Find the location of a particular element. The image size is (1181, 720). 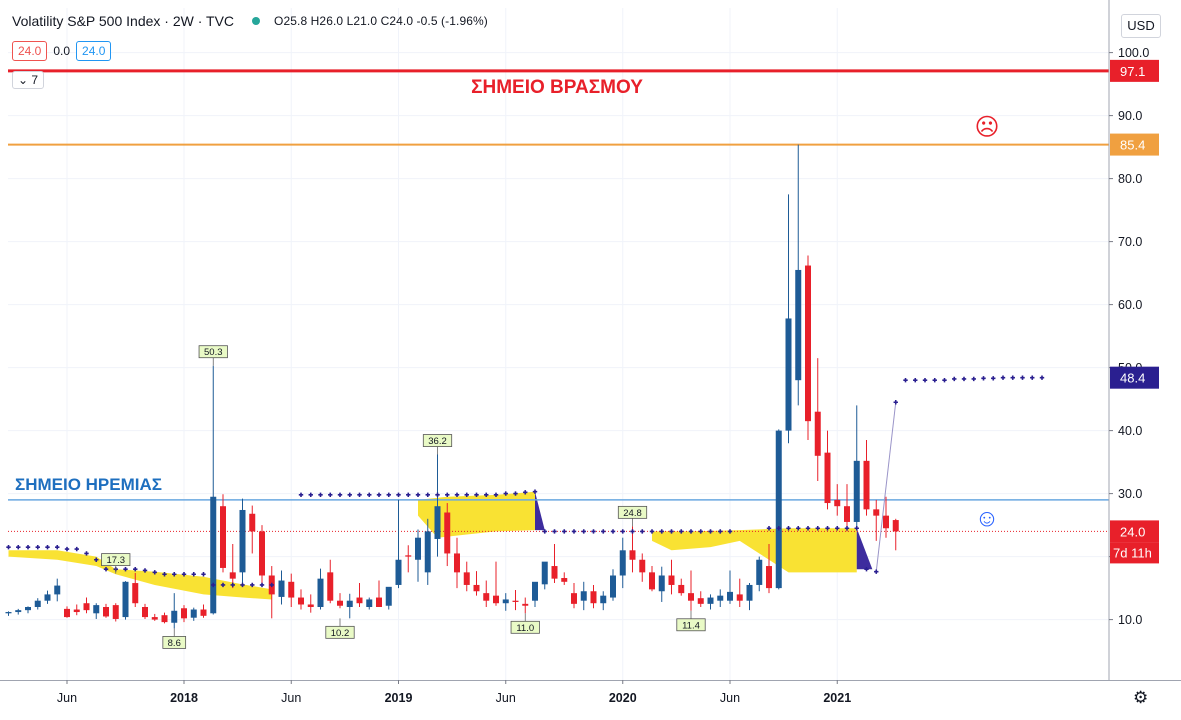

indicator-value-1: 24.0 is located at coordinates (30, 51).